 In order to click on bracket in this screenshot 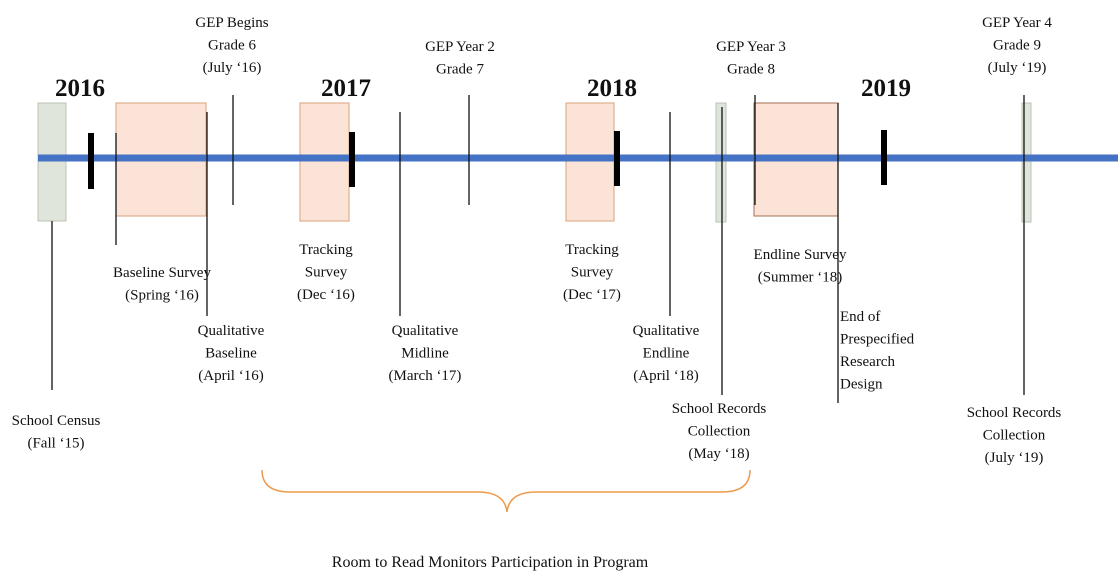, I will do `click(506, 491)`.